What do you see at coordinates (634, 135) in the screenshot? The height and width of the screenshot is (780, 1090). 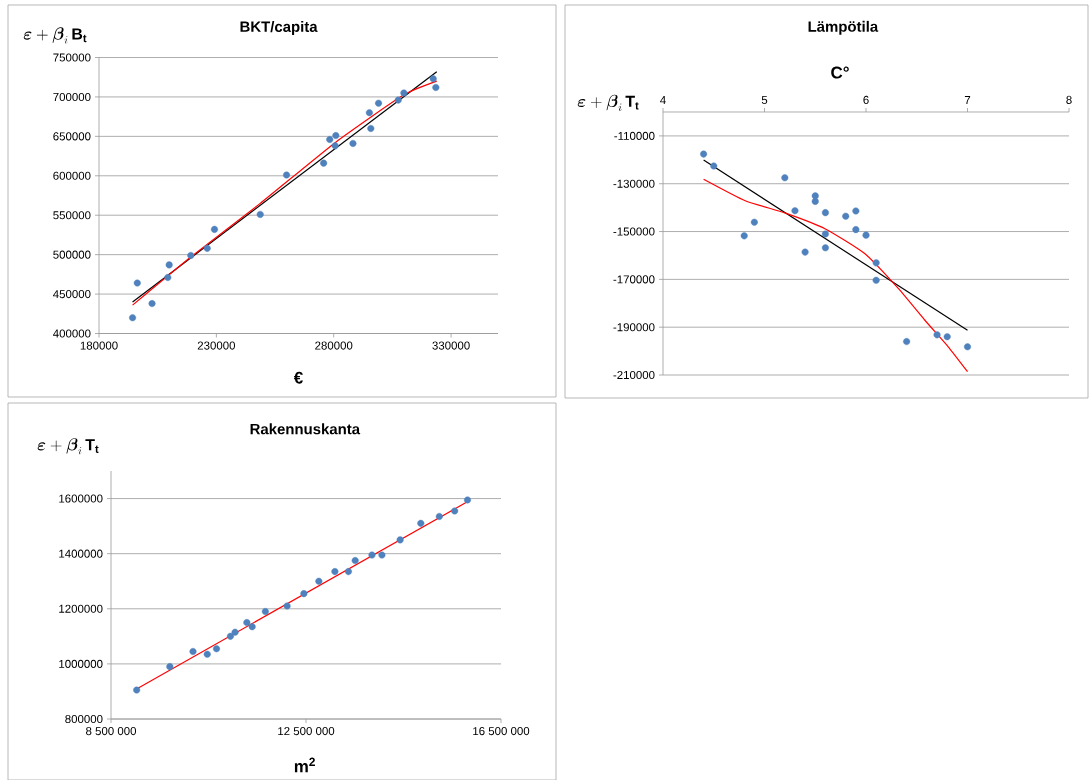 I see `y-tick-label: -110000` at bounding box center [634, 135].